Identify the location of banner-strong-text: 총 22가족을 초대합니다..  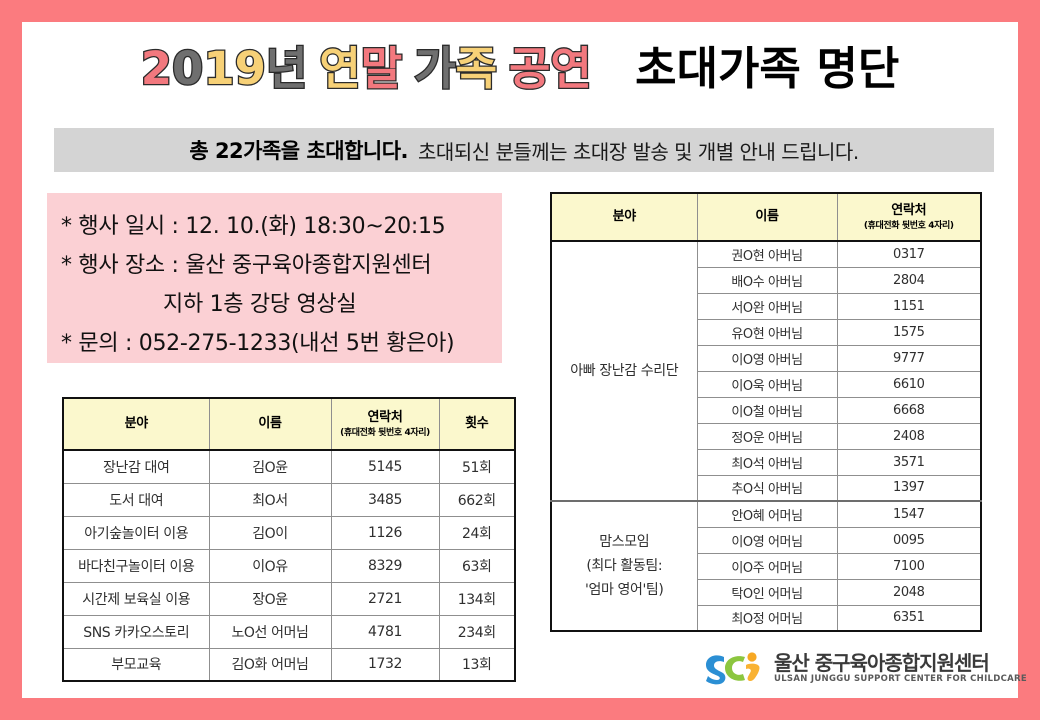
(299, 151).